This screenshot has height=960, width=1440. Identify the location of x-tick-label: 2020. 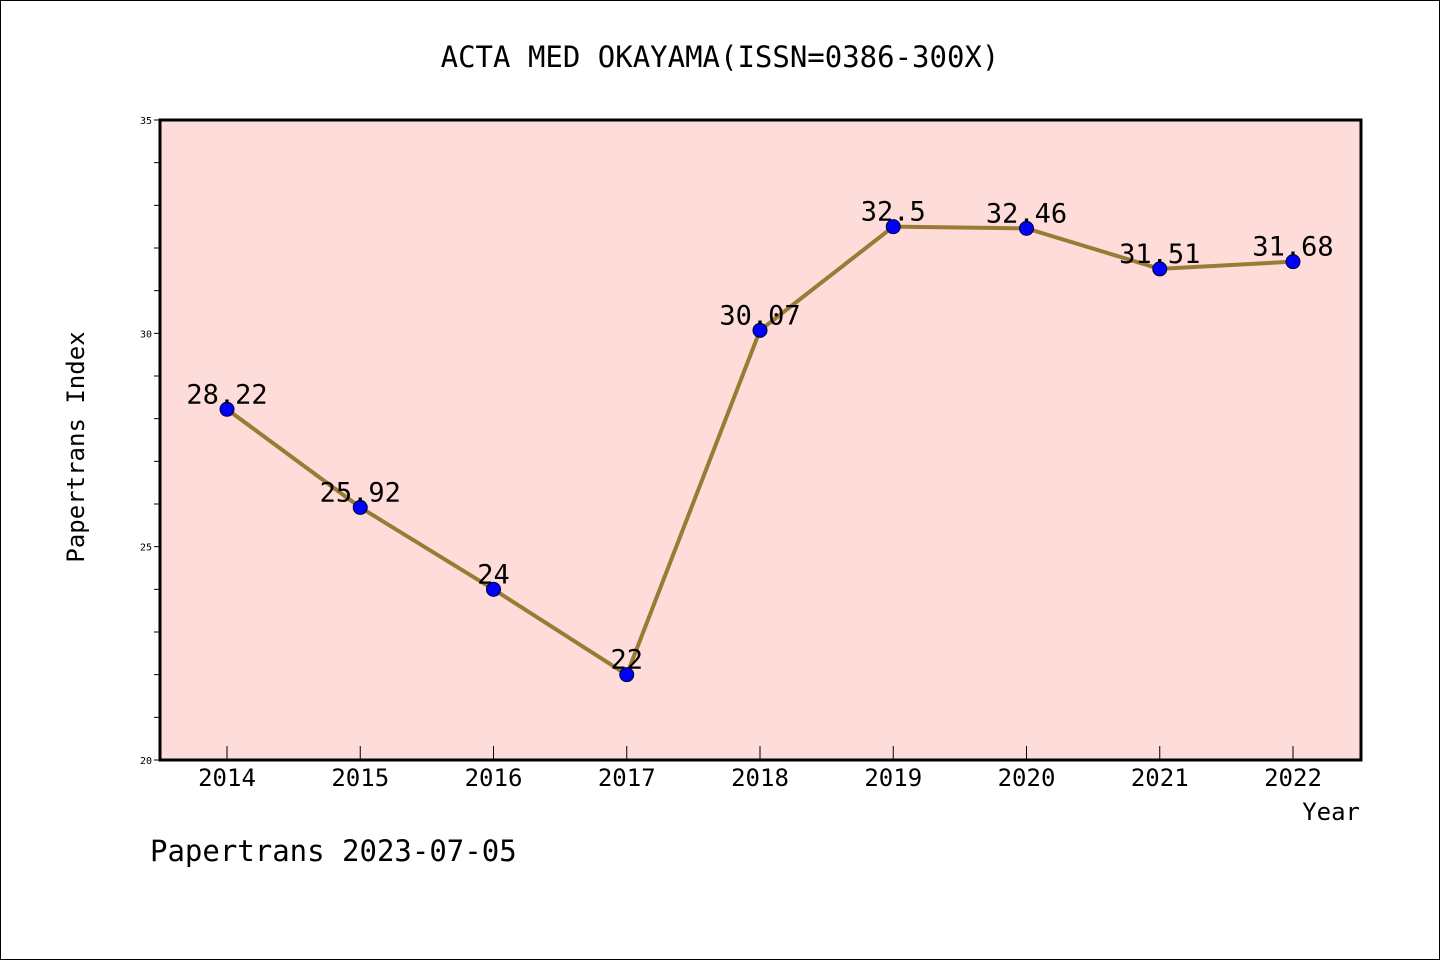
(1027, 778).